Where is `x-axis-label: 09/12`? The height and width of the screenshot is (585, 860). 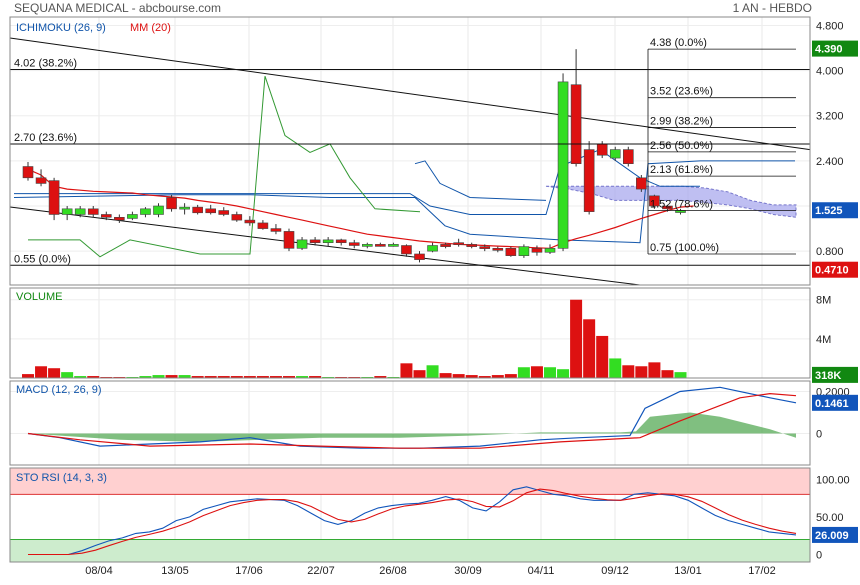
x-axis-label: 09/12 is located at coordinates (615, 571).